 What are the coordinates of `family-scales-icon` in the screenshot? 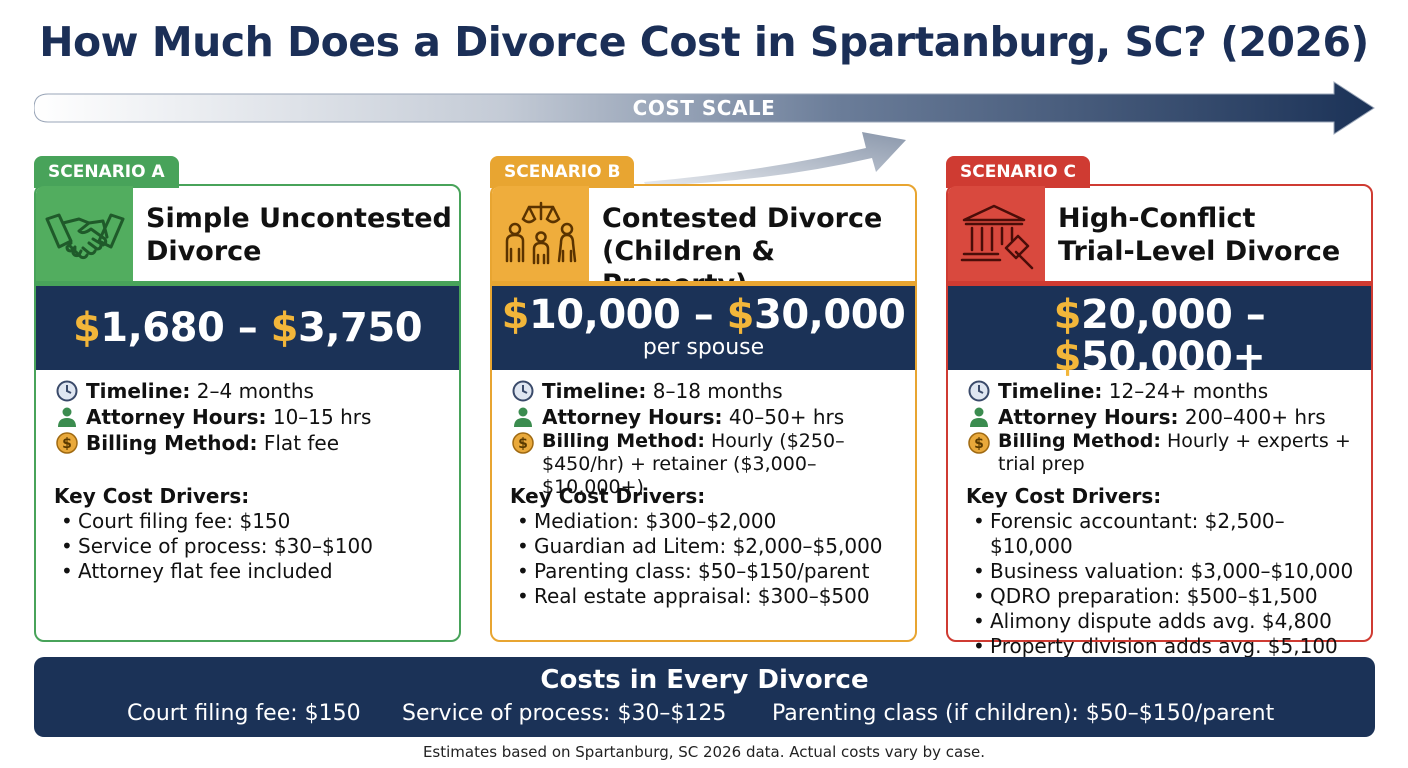 It's located at (540, 234).